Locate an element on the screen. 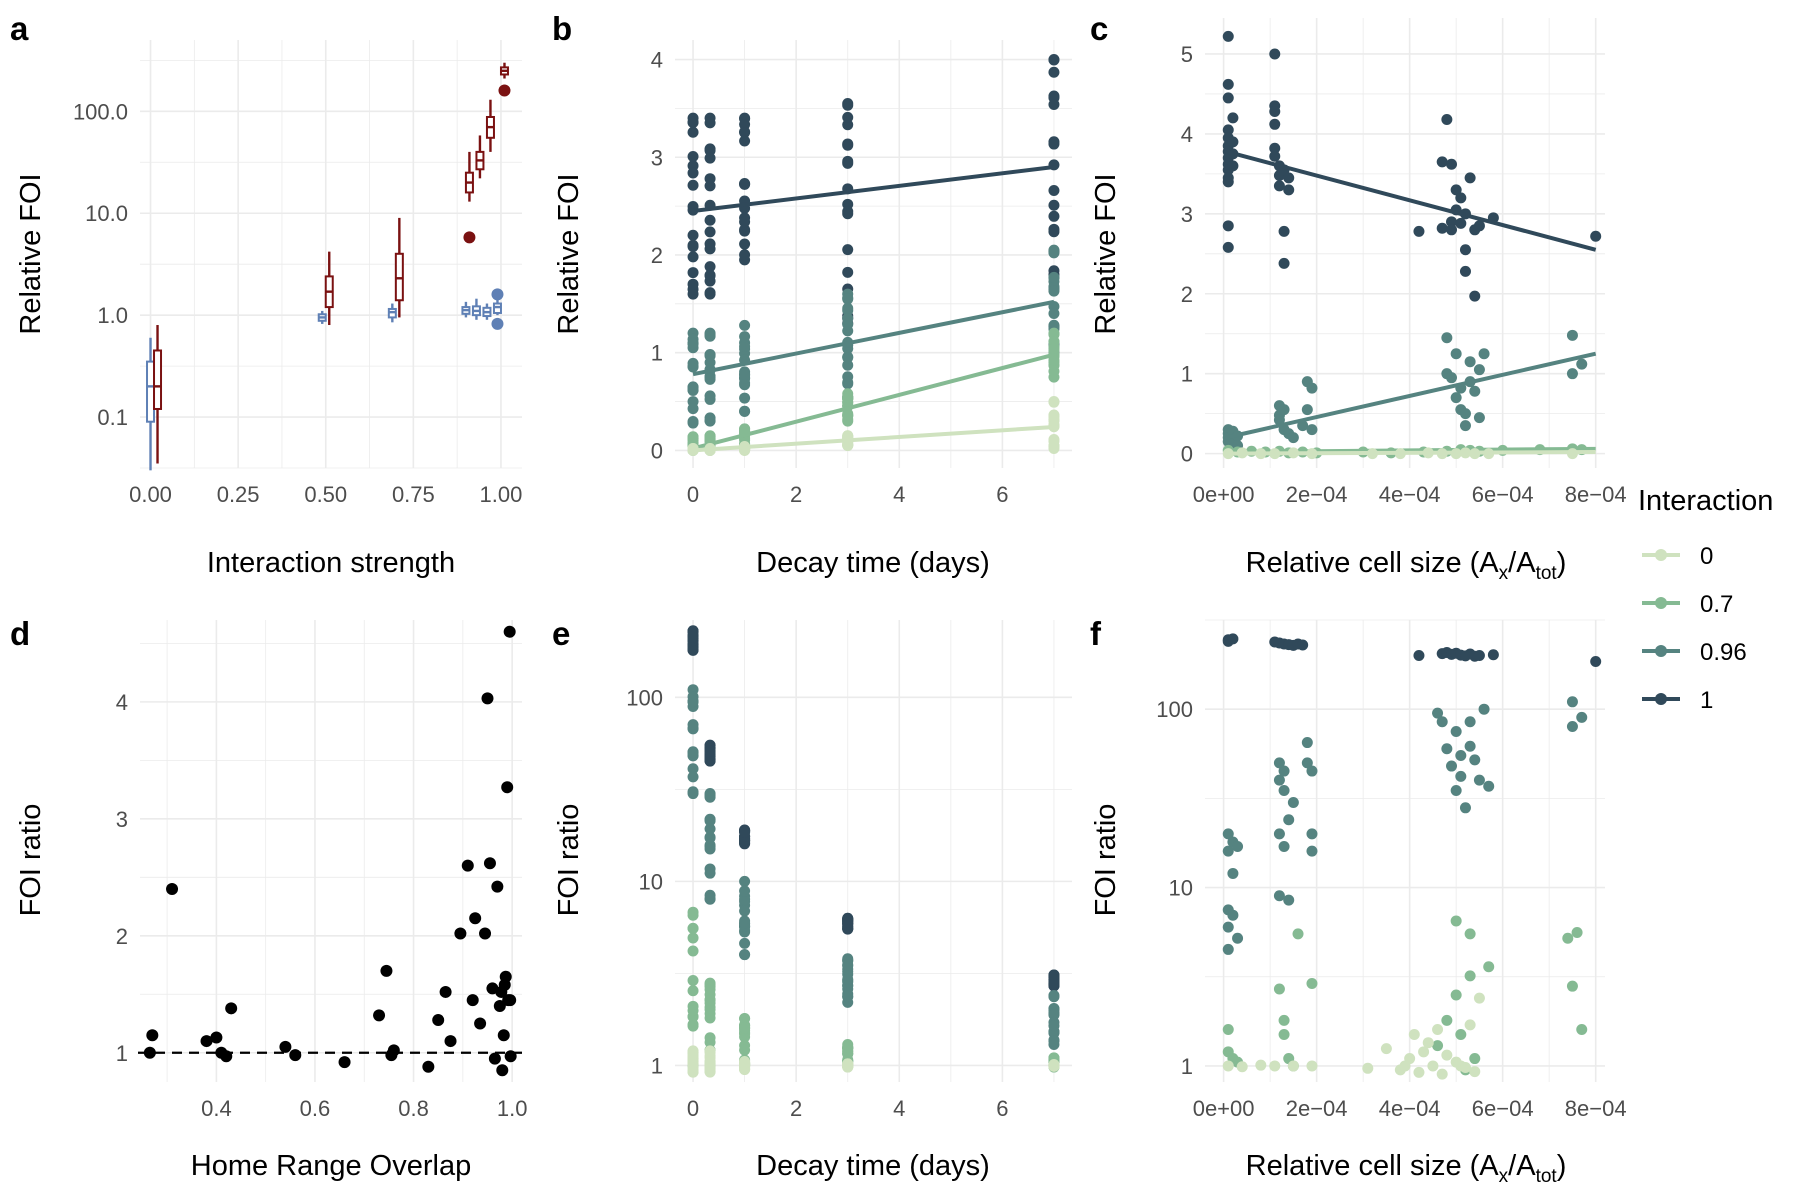 The width and height of the screenshot is (1800, 1200). panel-d-xtick-label-2: 0.8 is located at coordinates (413, 1108).